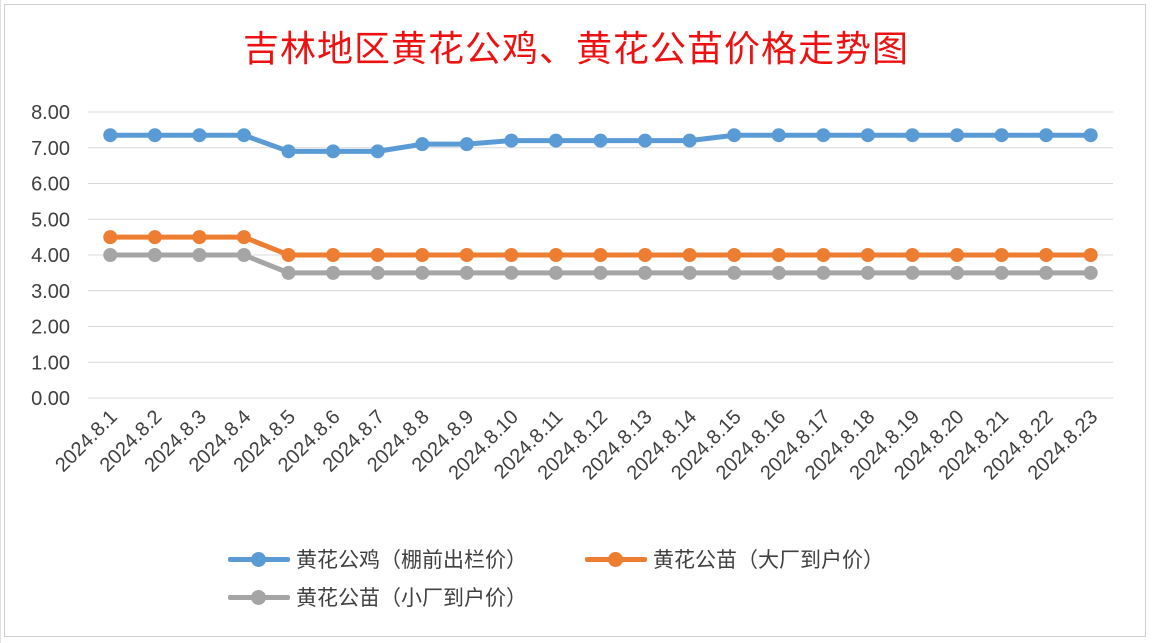  I want to click on legend-label: 黄花公苗（大厂到户价）, so click(768, 560).